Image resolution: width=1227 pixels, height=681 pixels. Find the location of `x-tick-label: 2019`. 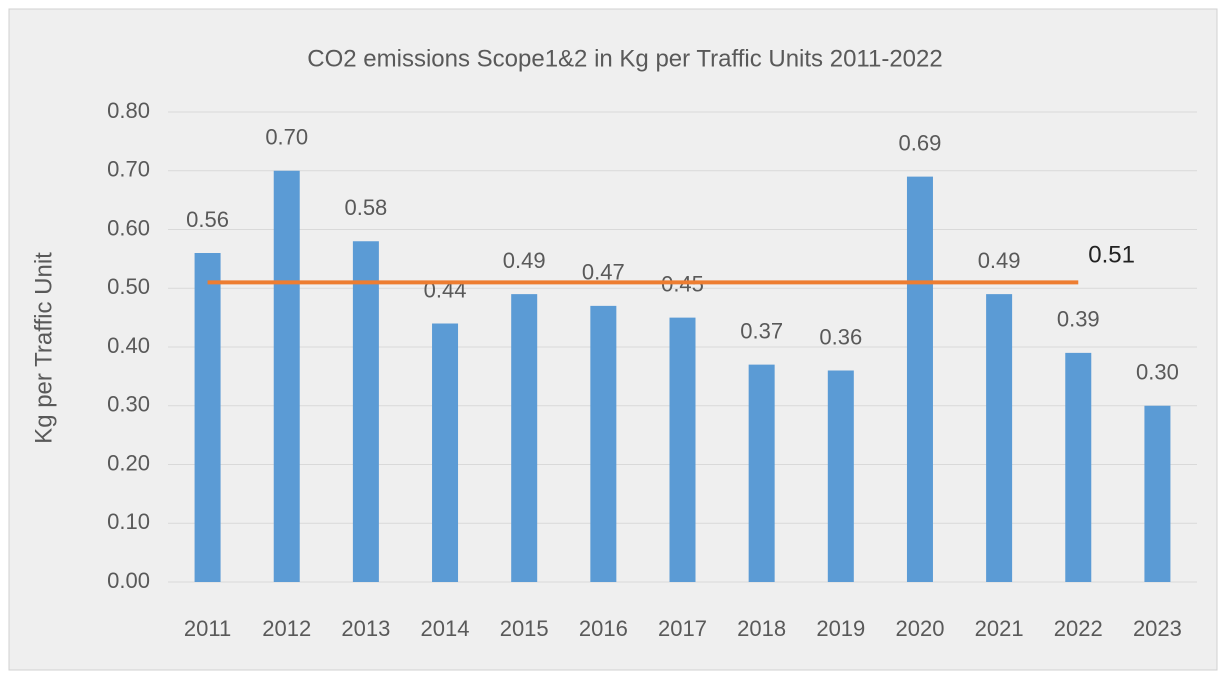

x-tick-label: 2019 is located at coordinates (840, 628).